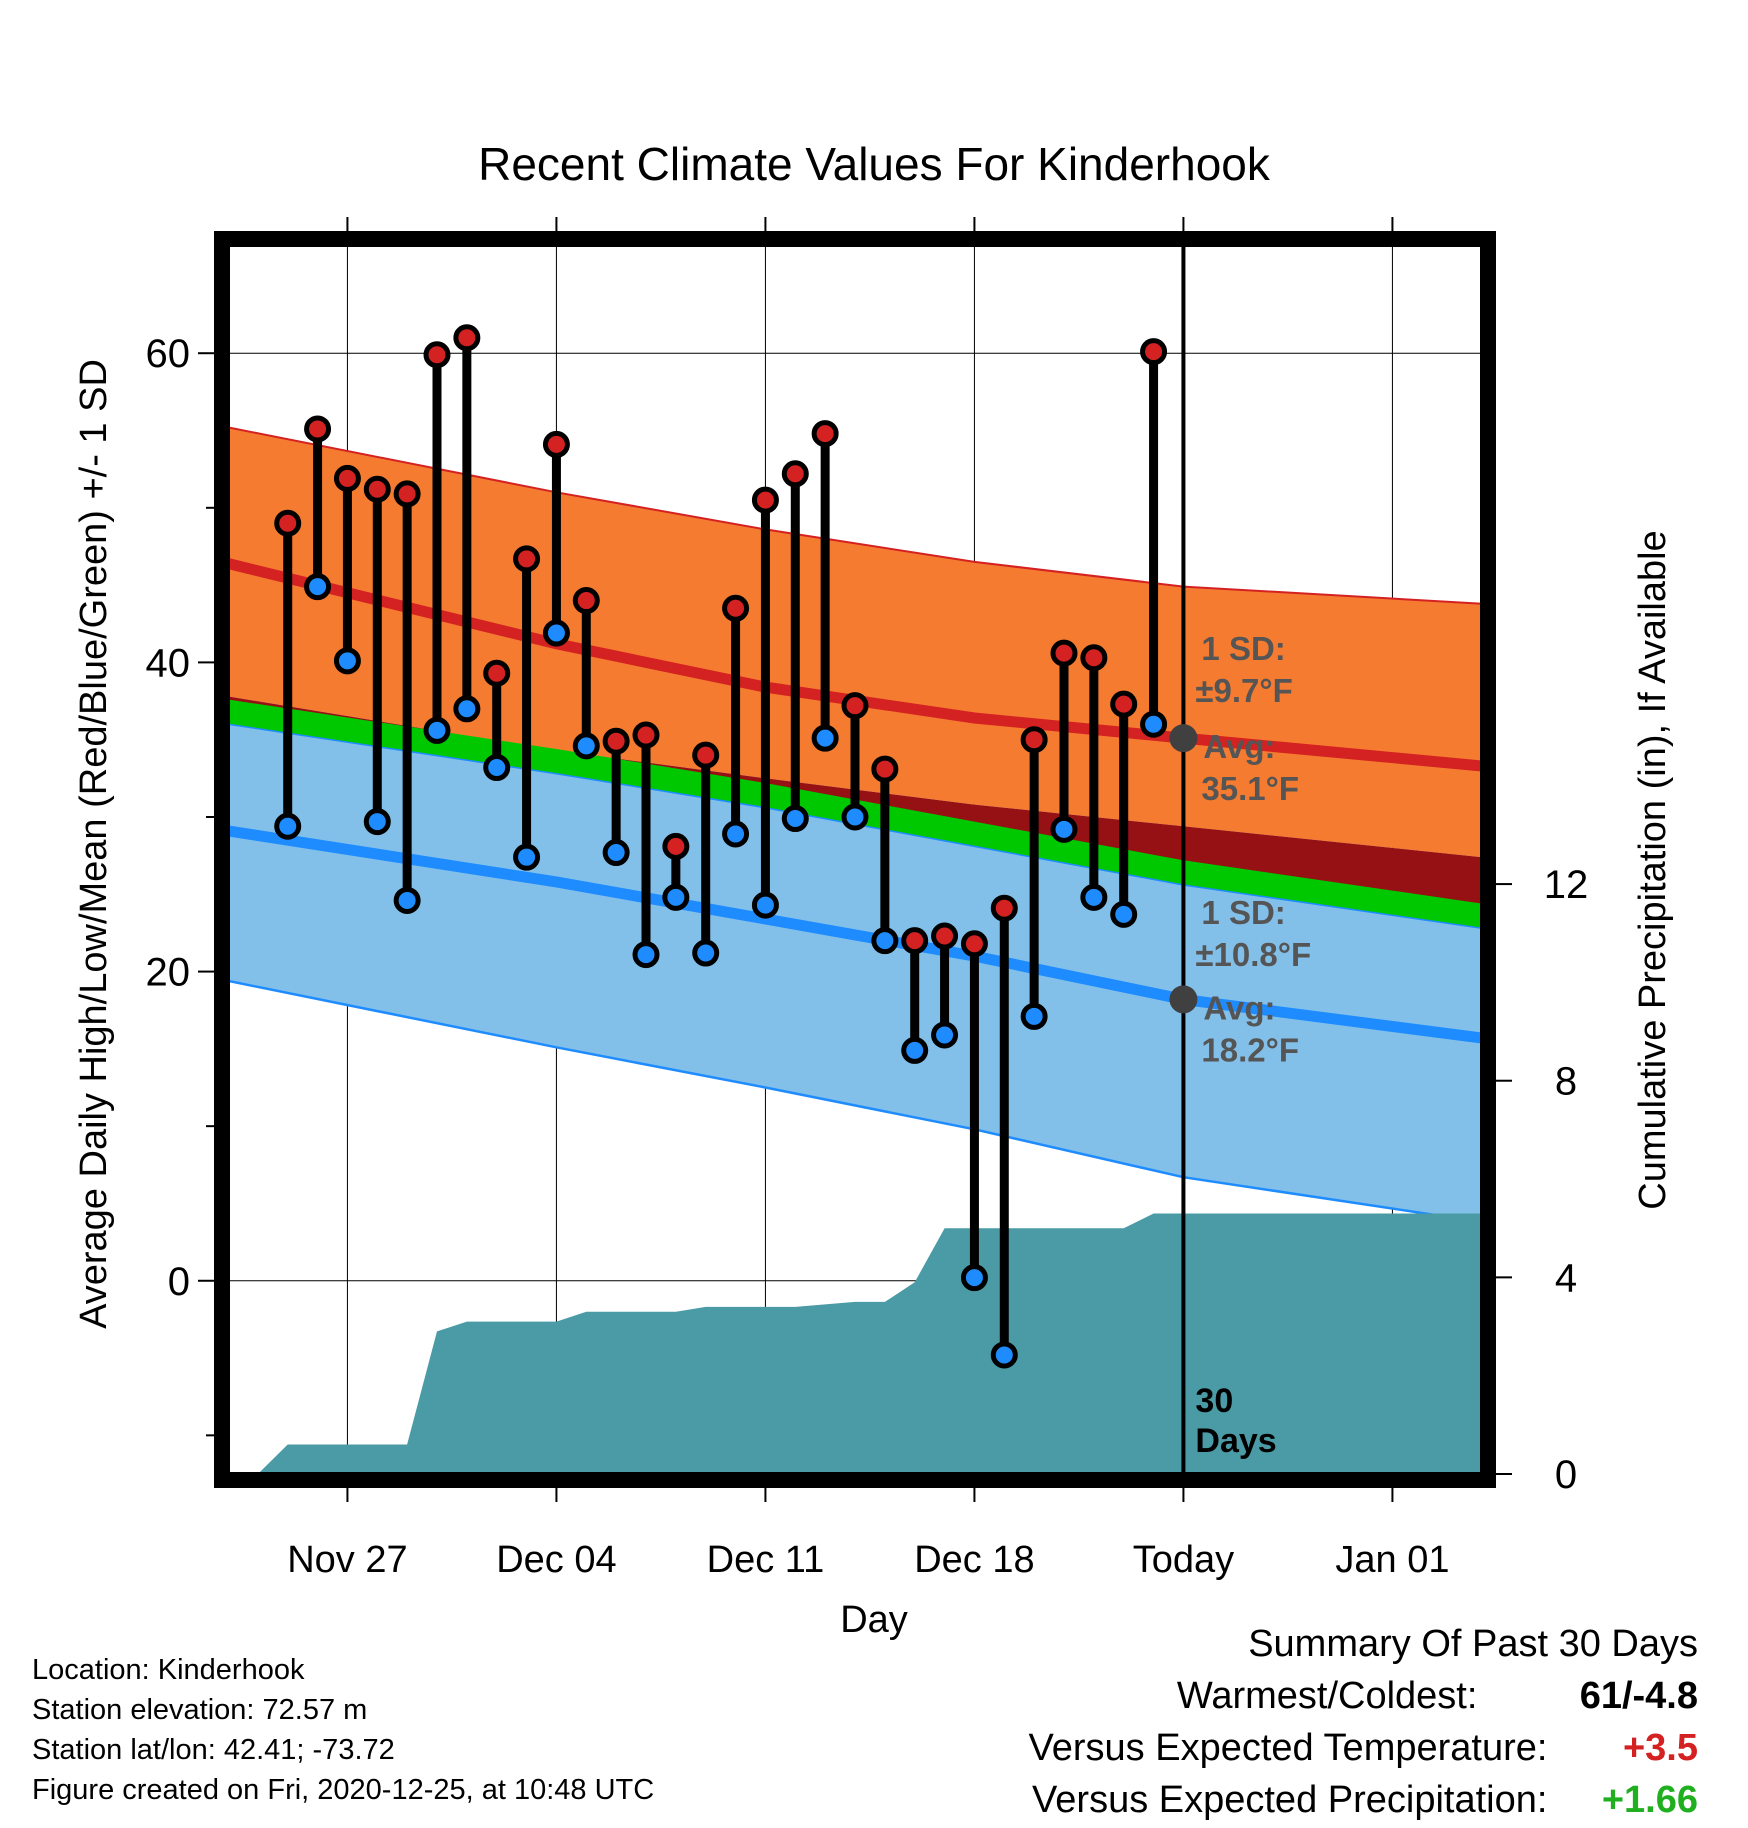 The height and width of the screenshot is (1828, 1748). Describe the element at coordinates (1239, 1007) in the screenshot. I see `low-avg-label: Avg:` at that location.